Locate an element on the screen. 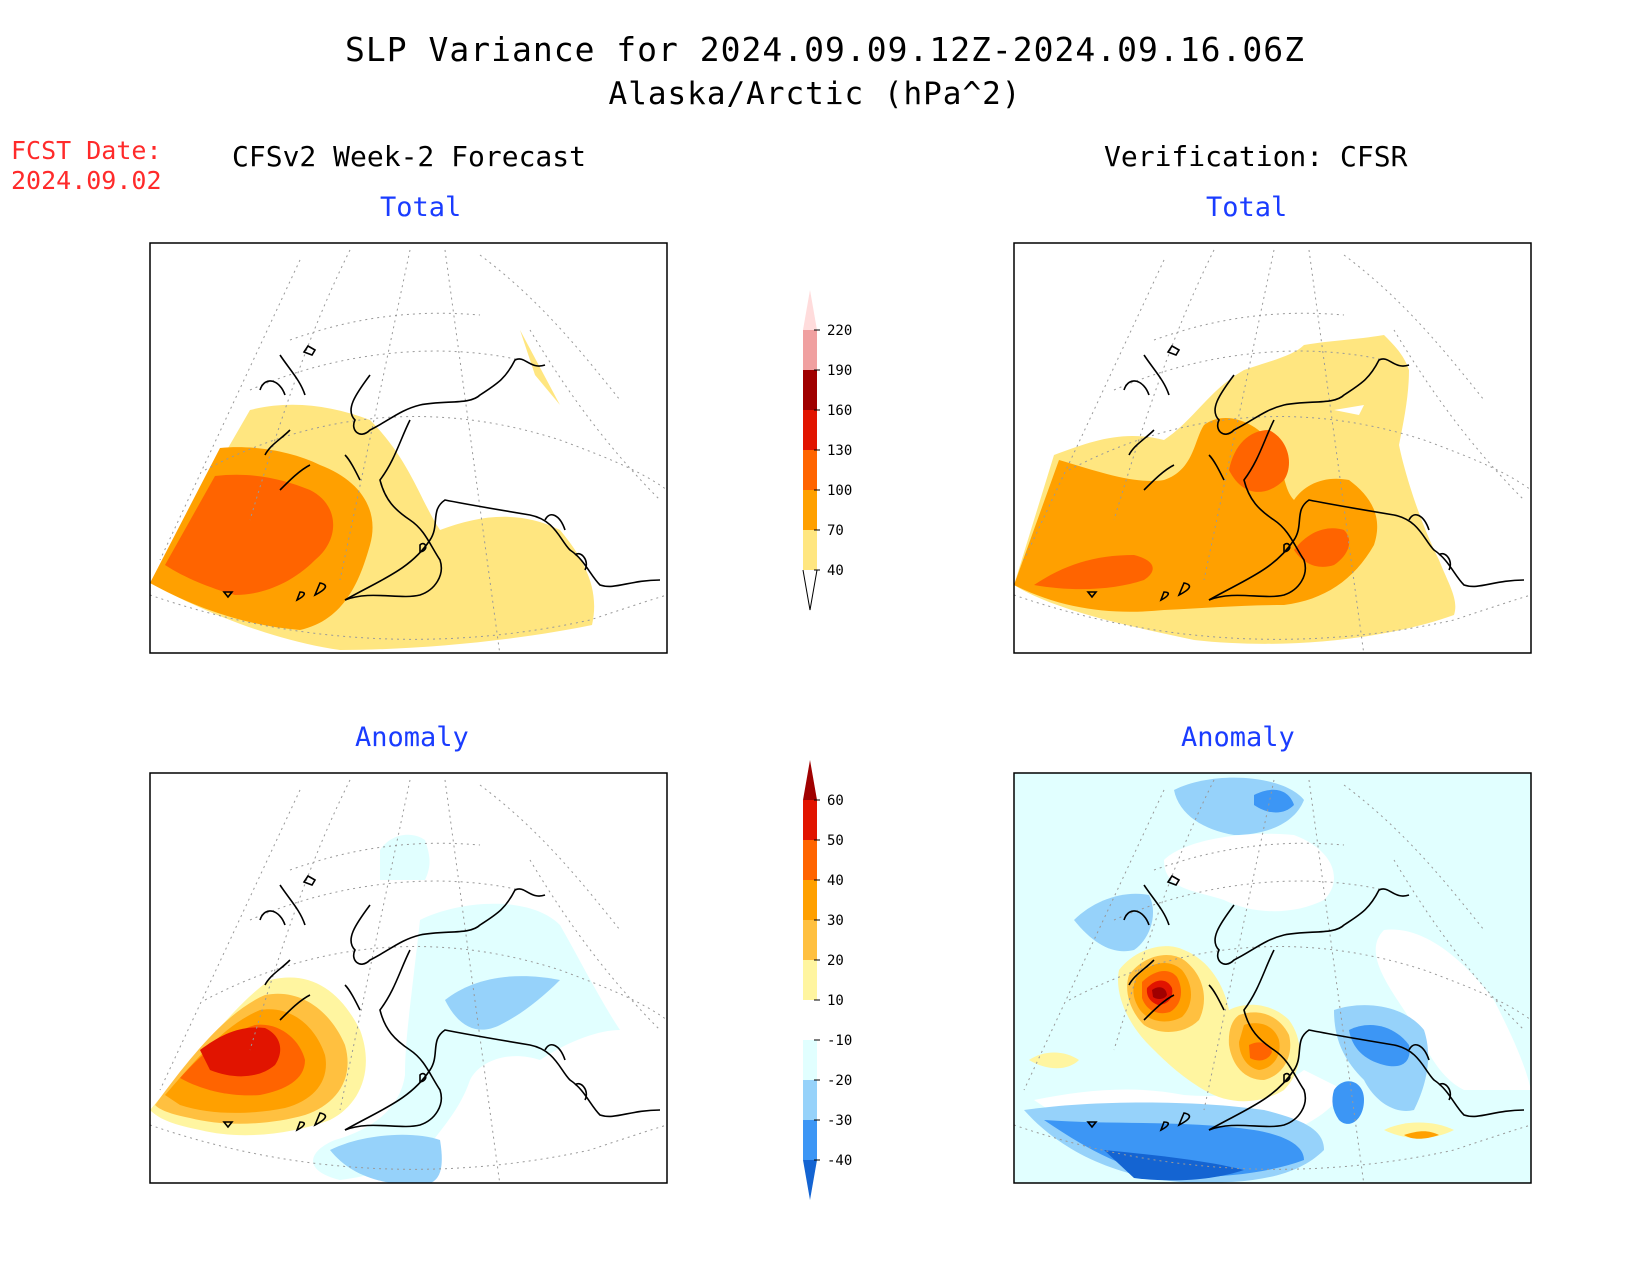  anomaly-colorbar-label: 60 is located at coordinates (835, 801).